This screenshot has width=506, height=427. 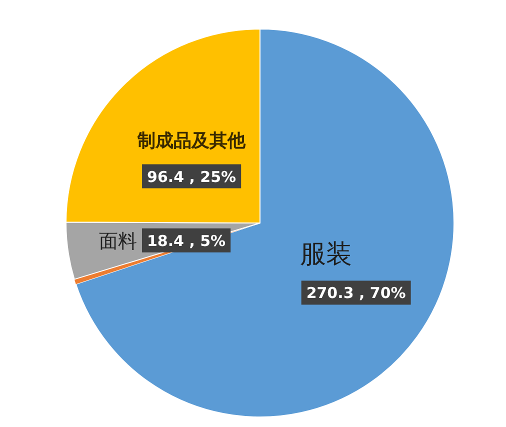 I want to click on data-label: 96.4 , 25%, so click(x=191, y=177).